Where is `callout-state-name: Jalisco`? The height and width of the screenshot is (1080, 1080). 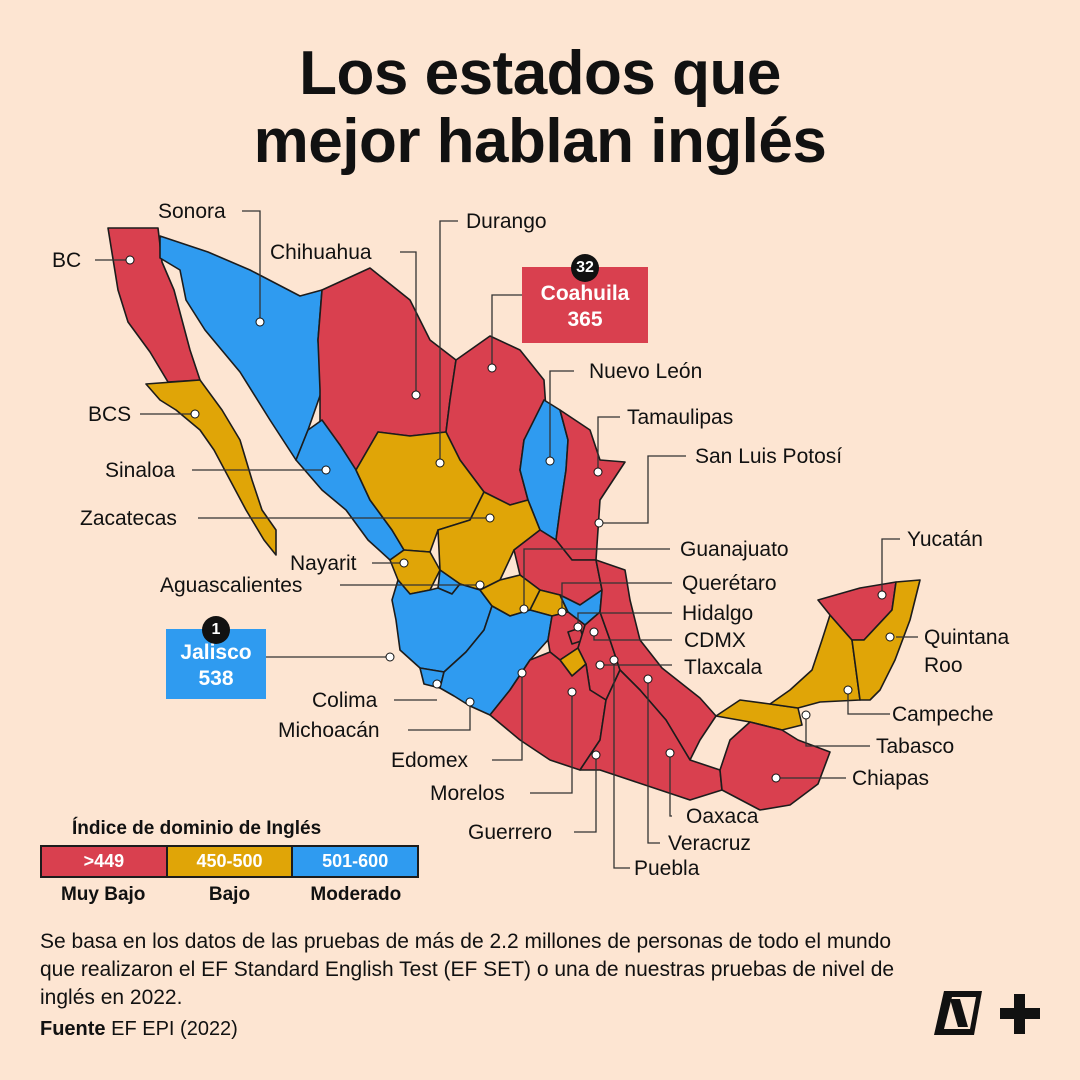
callout-state-name: Jalisco is located at coordinates (216, 652).